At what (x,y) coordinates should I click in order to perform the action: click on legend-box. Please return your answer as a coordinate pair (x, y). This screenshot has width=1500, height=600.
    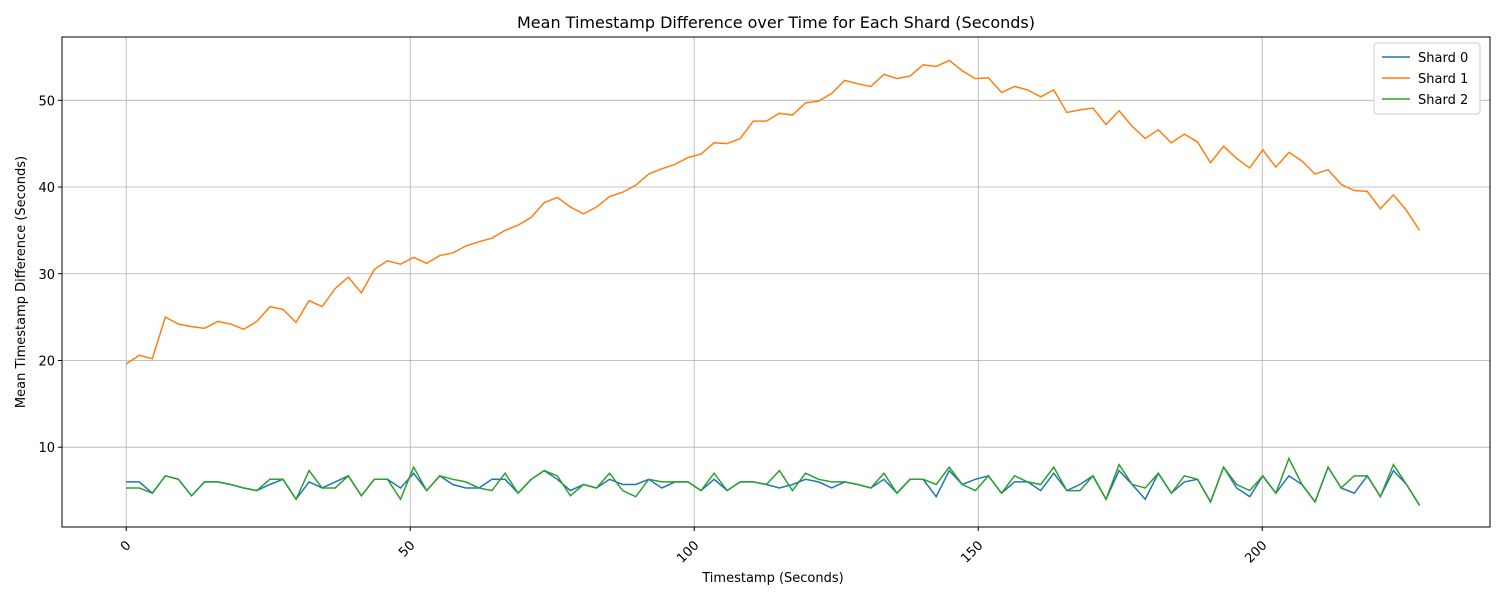
    Looking at the image, I should click on (1427, 78).